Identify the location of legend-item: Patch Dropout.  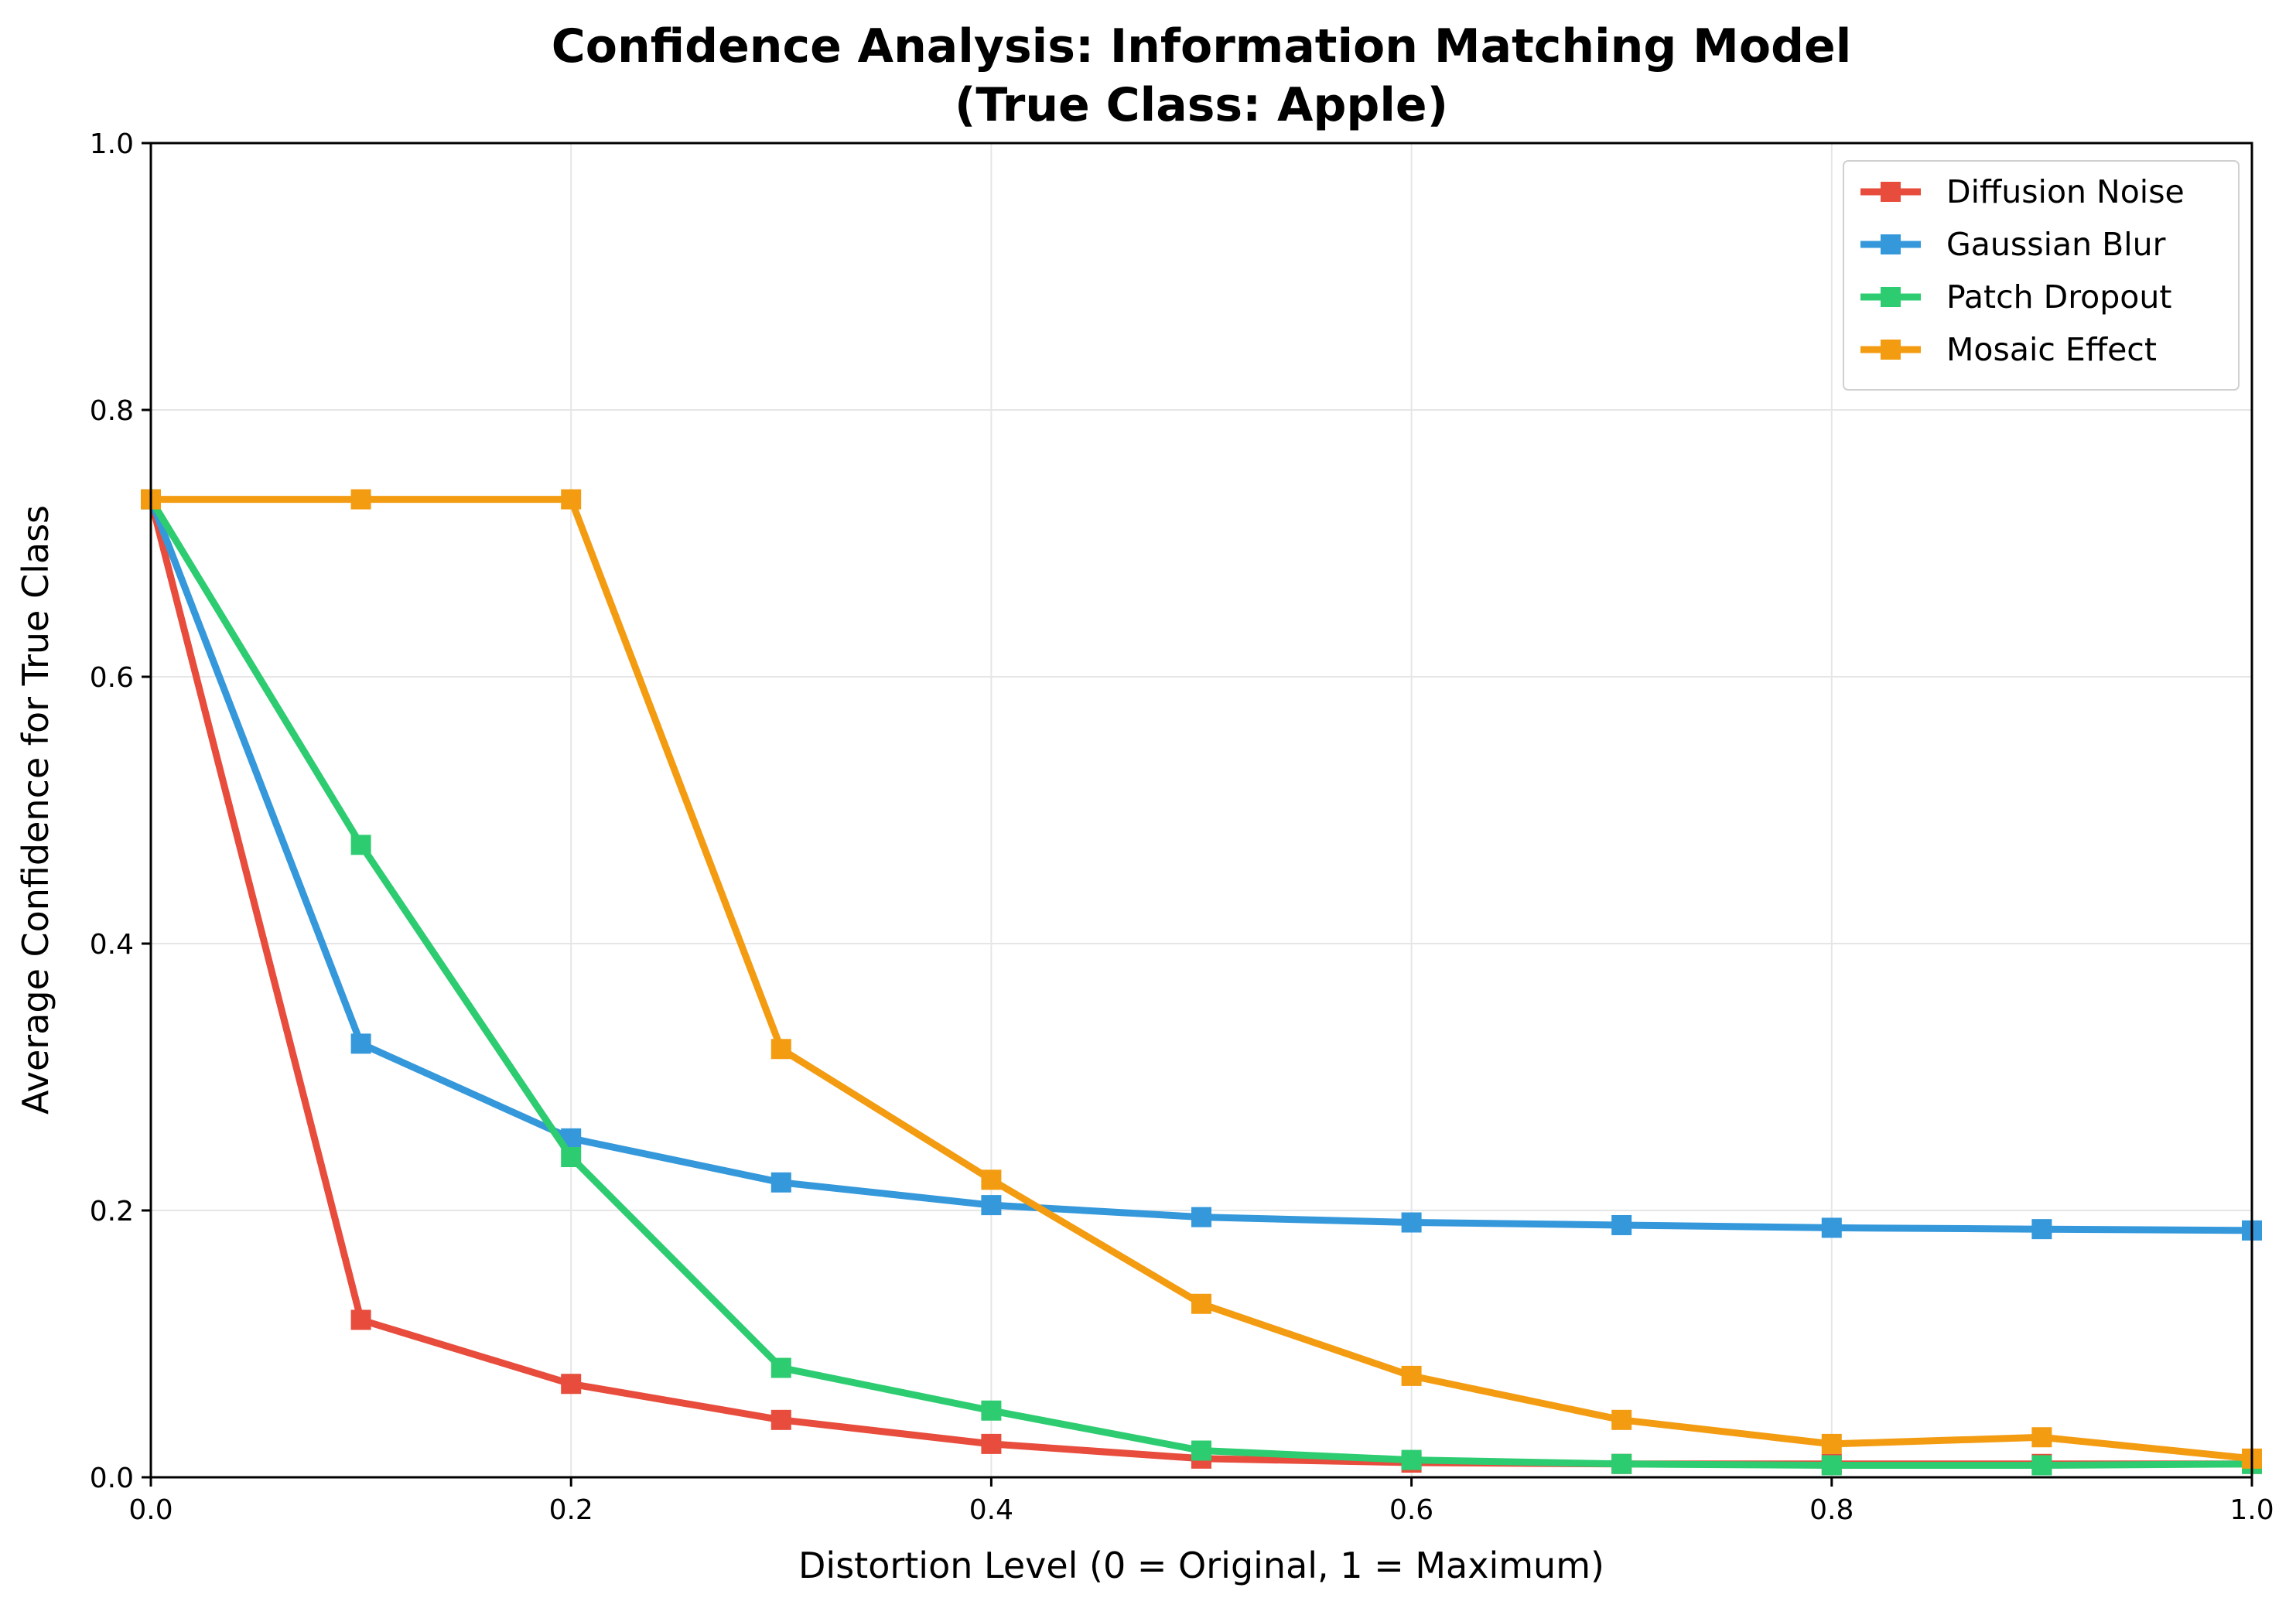
(2016, 297).